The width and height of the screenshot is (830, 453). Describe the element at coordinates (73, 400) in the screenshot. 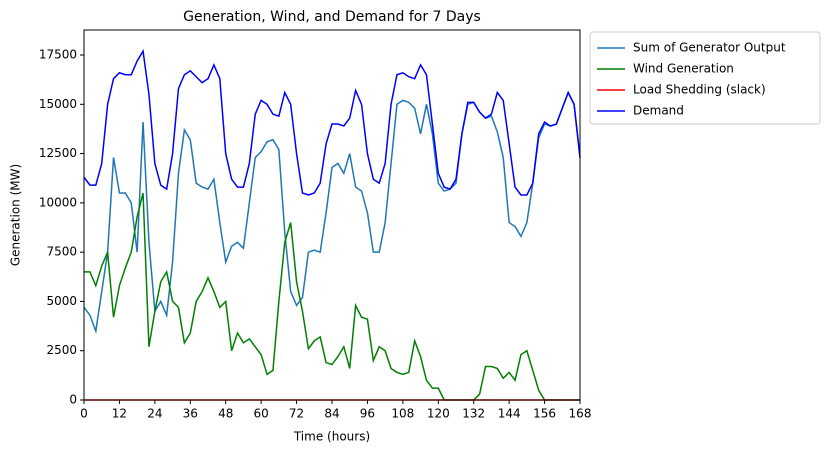

I see `y-tick-label: 0` at that location.